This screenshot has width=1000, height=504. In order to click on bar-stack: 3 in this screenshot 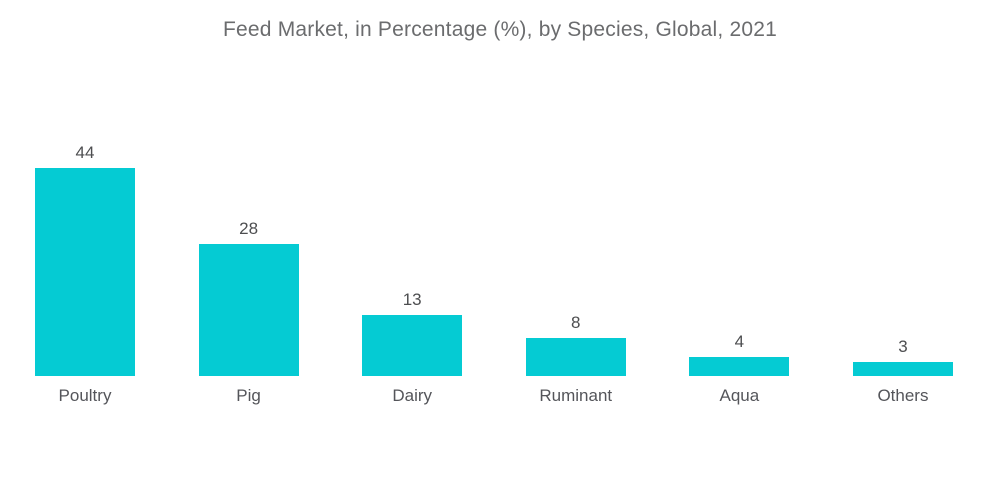, I will do `click(902, 188)`.